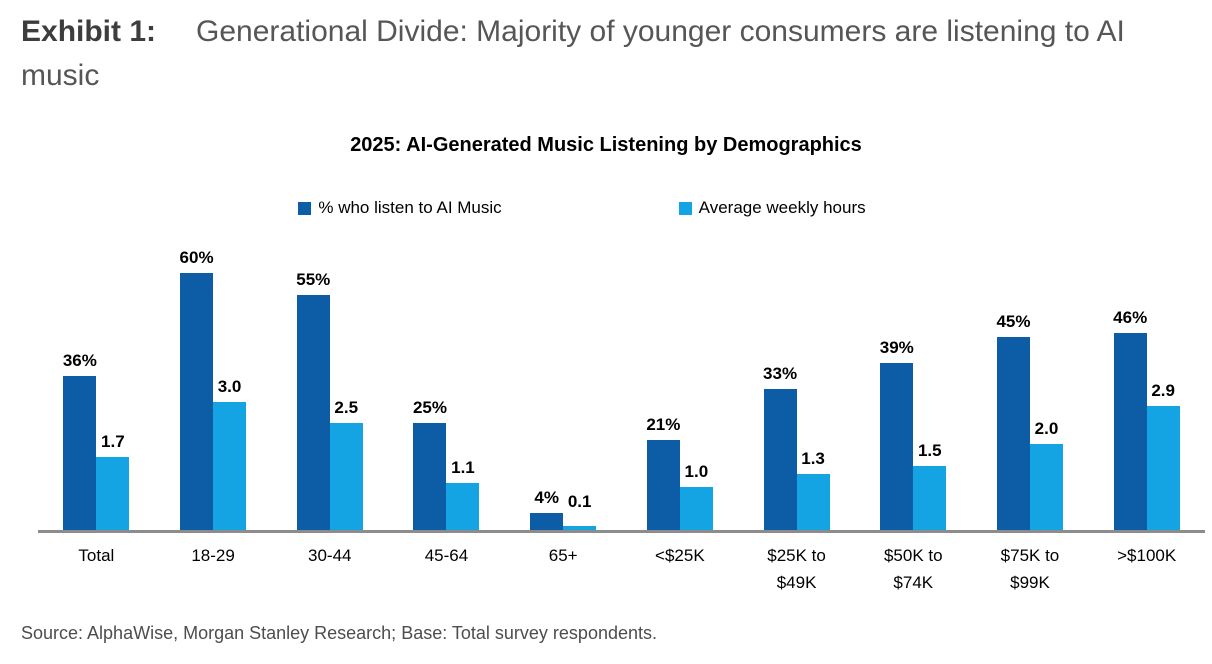 The height and width of the screenshot is (664, 1212). Describe the element at coordinates (696, 496) in the screenshot. I see `bar-hours-<$25K: 1.0` at that location.